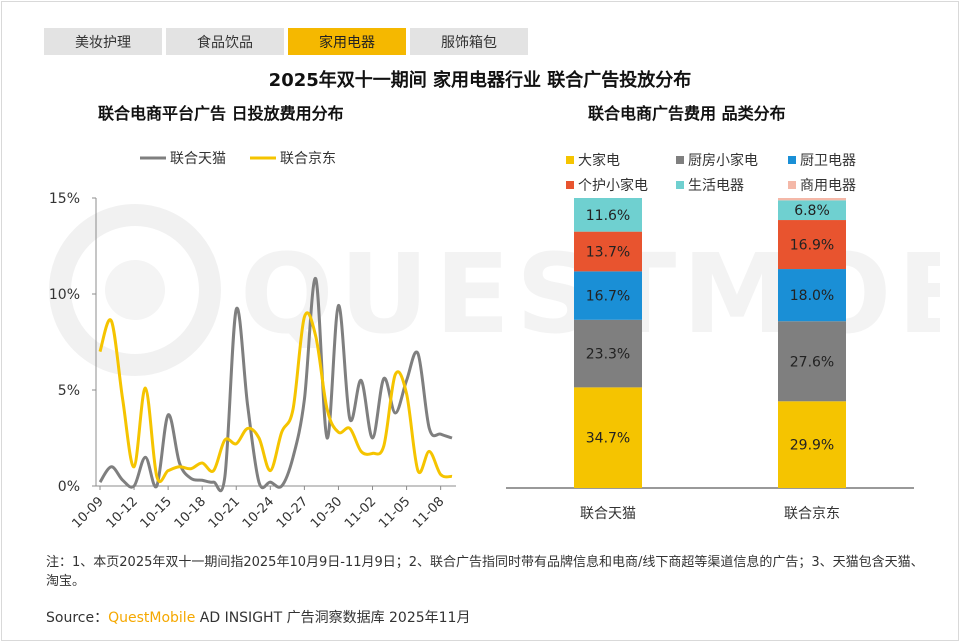 The image size is (960, 642). I want to click on line-chart-x-tick-label: 10-30, so click(326, 512).